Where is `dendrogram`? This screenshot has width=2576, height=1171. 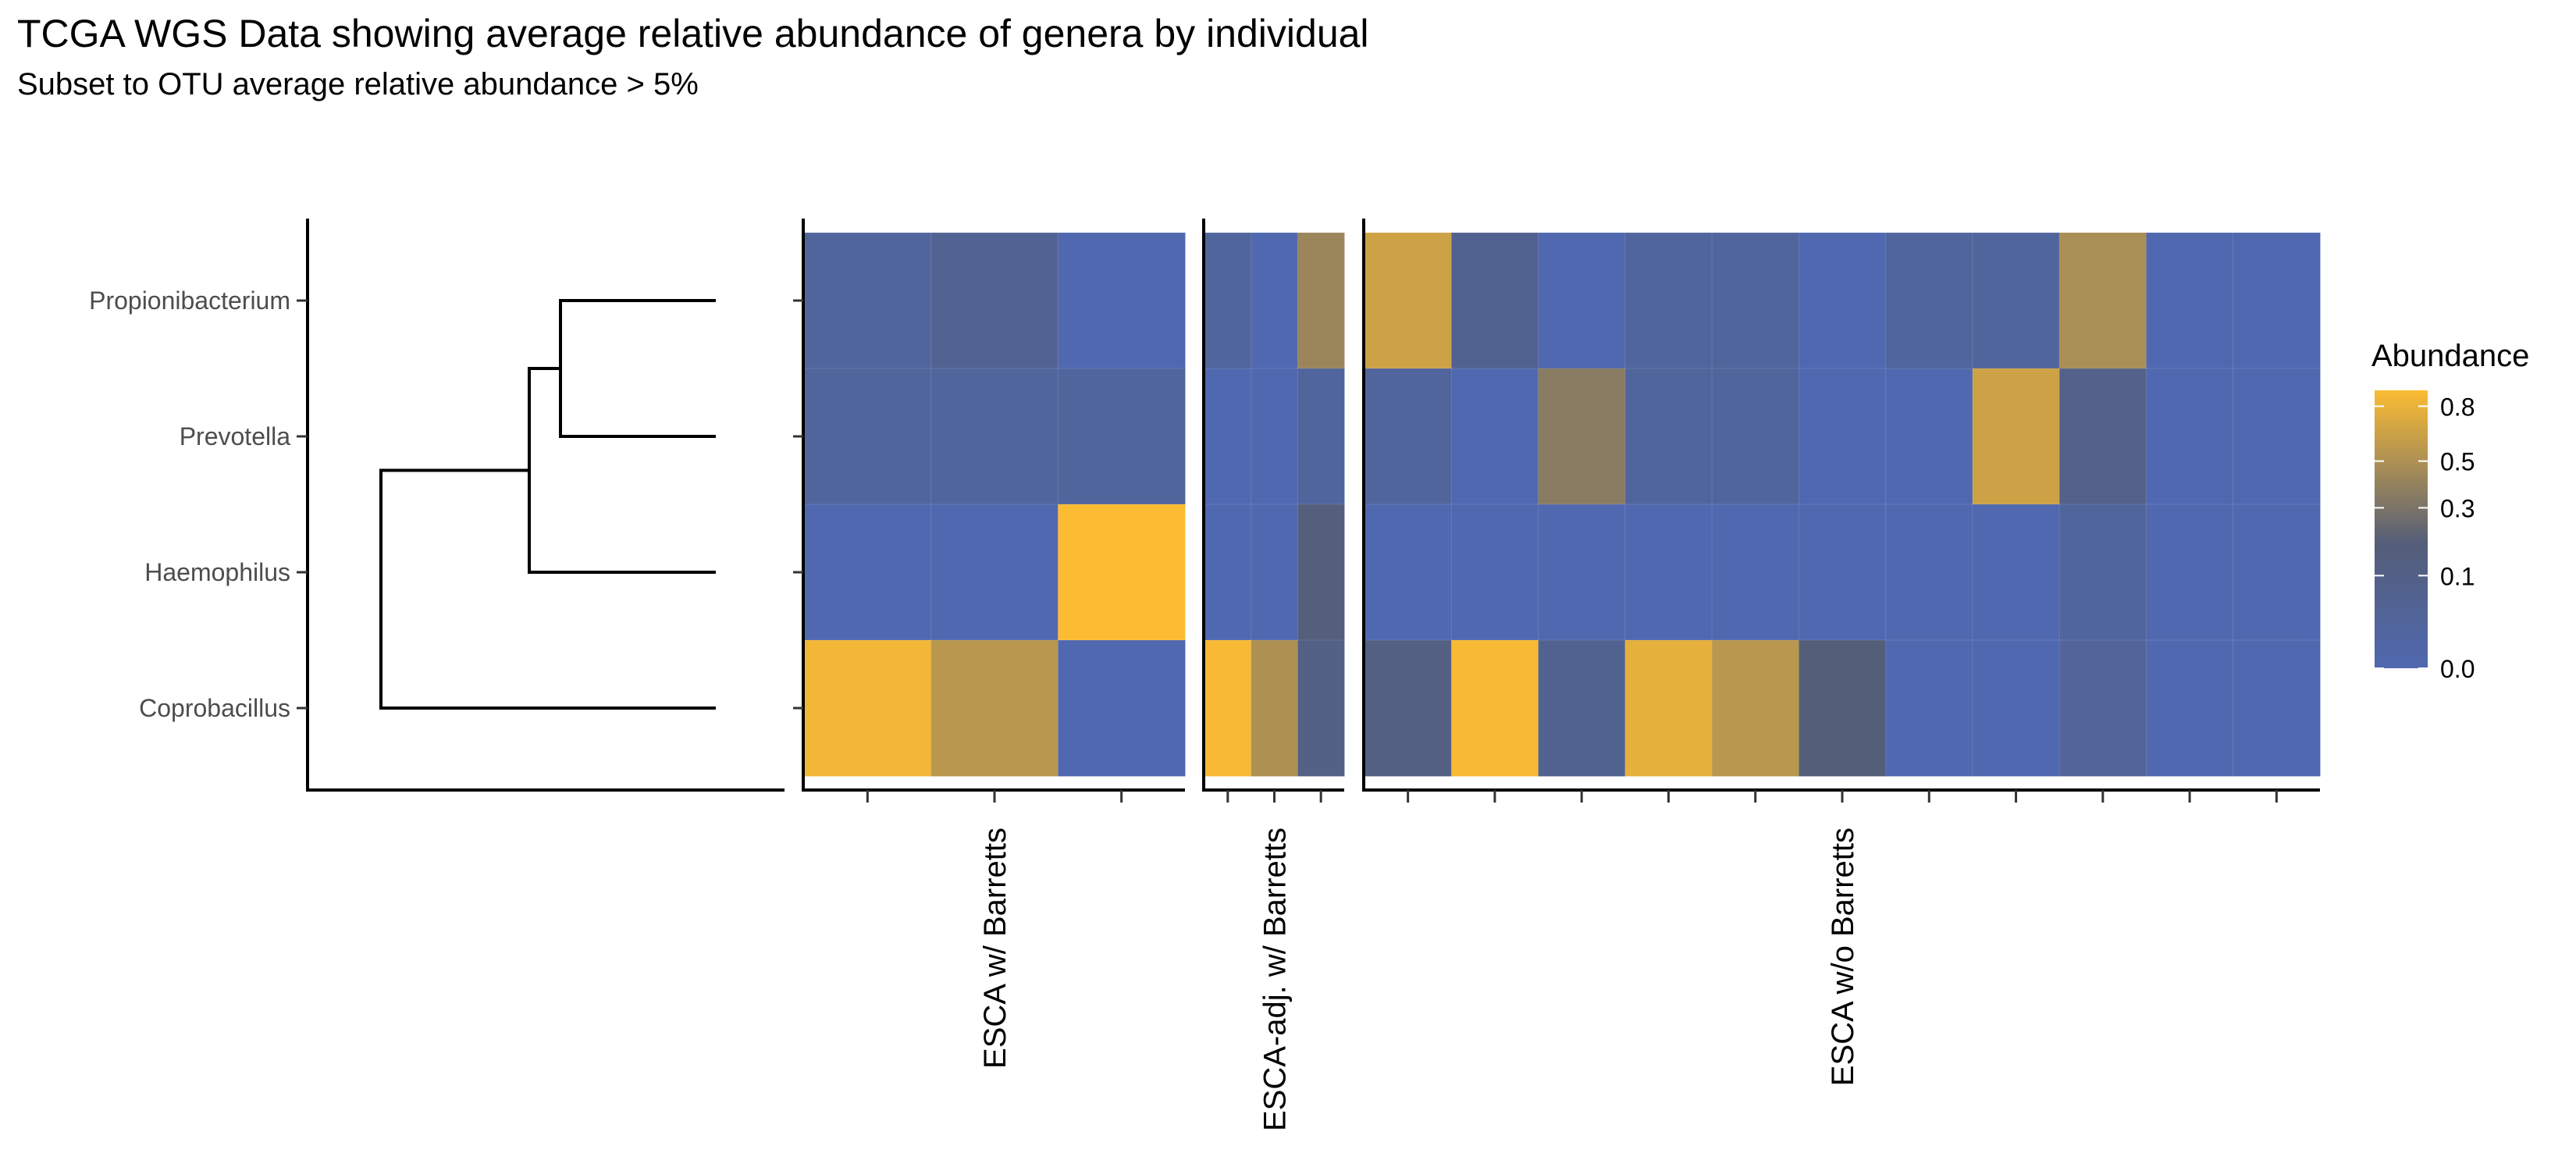
dendrogram is located at coordinates (545, 505).